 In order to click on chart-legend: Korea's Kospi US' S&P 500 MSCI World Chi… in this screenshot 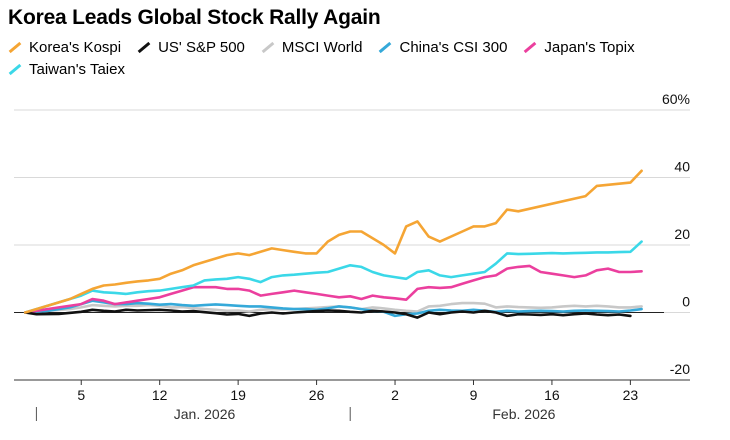, I will do `click(365, 58)`.